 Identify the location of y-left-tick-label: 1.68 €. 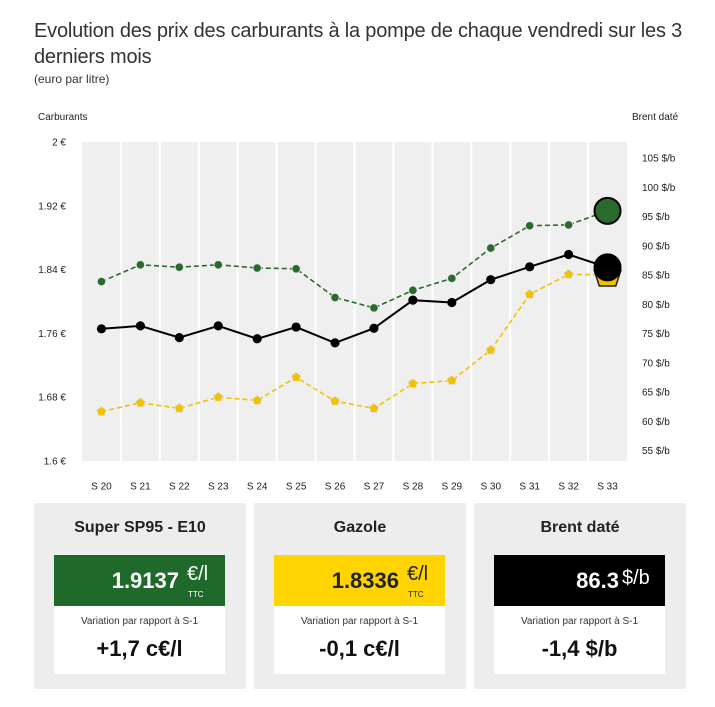
(52, 398).